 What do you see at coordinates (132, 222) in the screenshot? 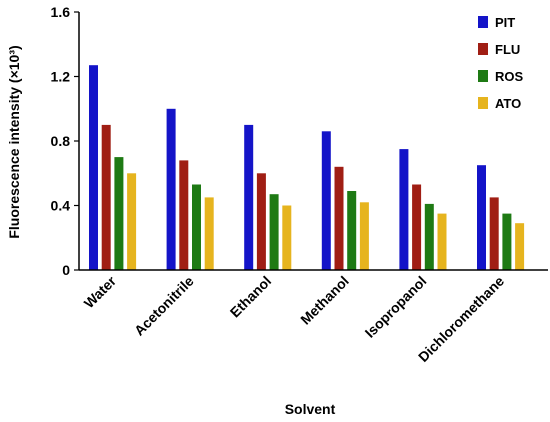
I see `bar-ato-water` at bounding box center [132, 222].